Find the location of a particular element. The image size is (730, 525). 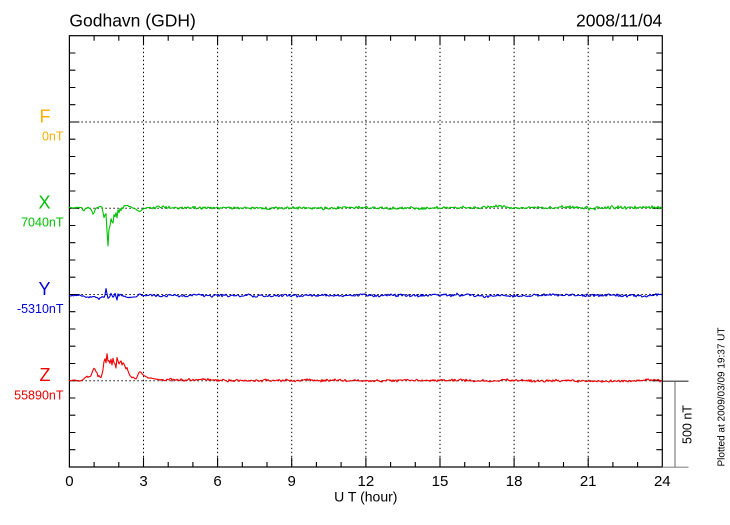

svg-text: 7040nT is located at coordinates (42, 223).